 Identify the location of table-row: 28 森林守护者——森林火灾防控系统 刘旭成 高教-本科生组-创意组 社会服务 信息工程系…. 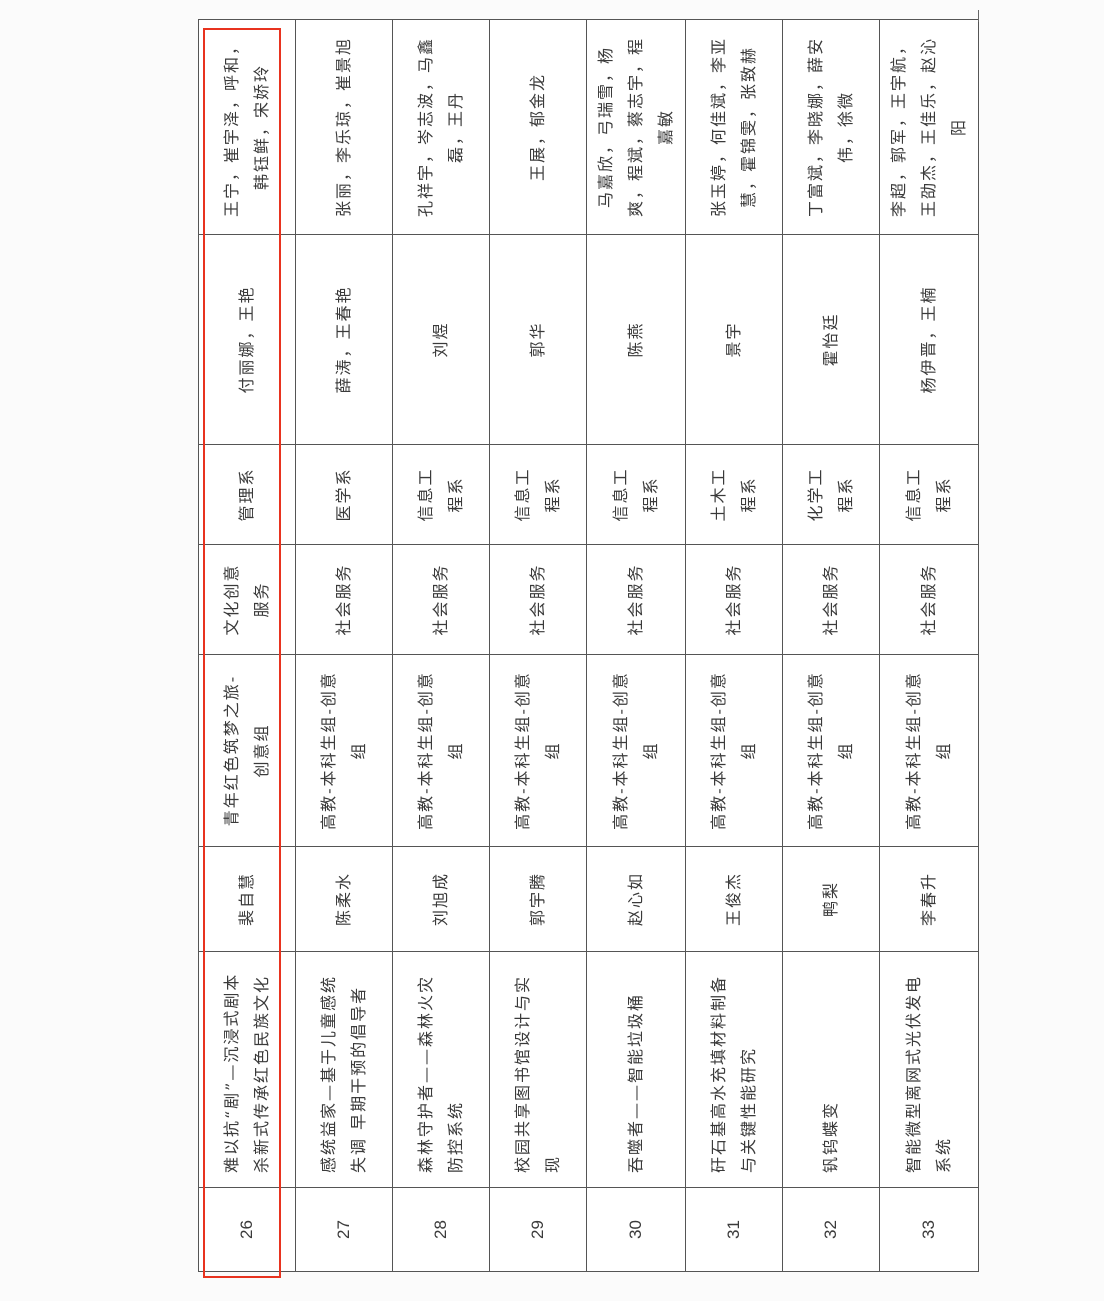
(441, 645).